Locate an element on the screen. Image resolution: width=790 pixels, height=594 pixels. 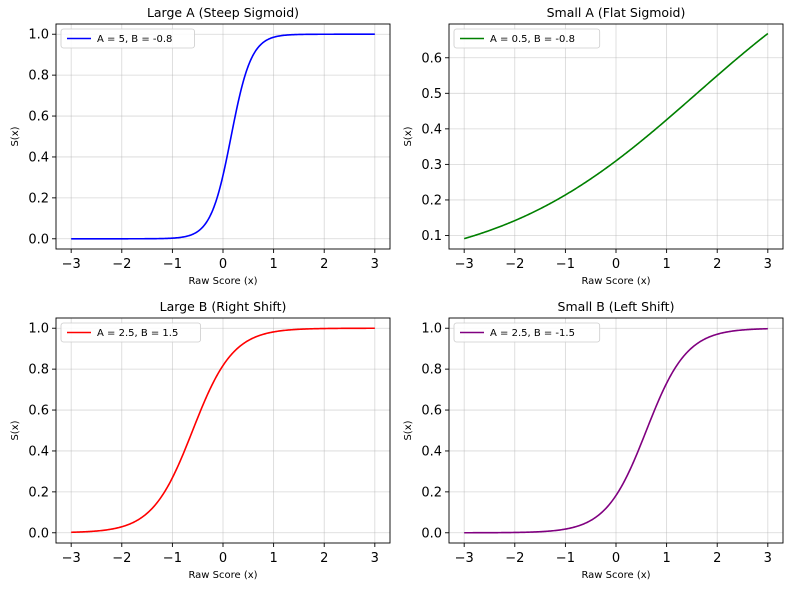
y-tick-label: 0.1 is located at coordinates (431, 236).